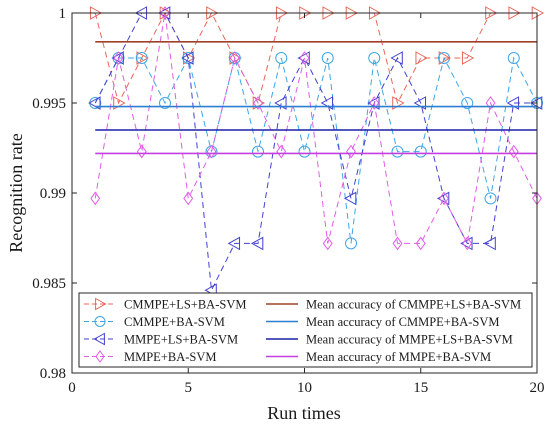 The width and height of the screenshot is (550, 428). I want to click on legend-box, so click(305, 330).